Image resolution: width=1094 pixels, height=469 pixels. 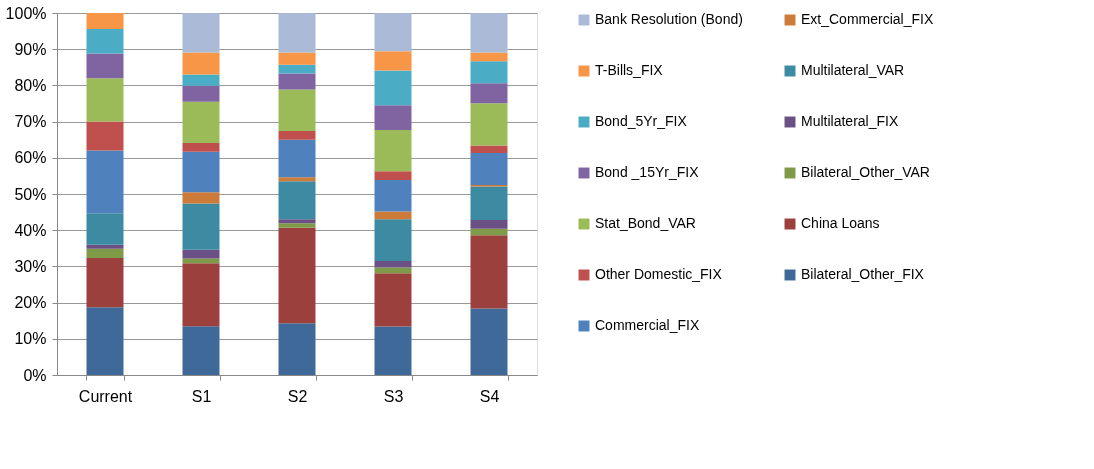 I want to click on legend-label: Other Domestic_FIX, so click(x=659, y=274).